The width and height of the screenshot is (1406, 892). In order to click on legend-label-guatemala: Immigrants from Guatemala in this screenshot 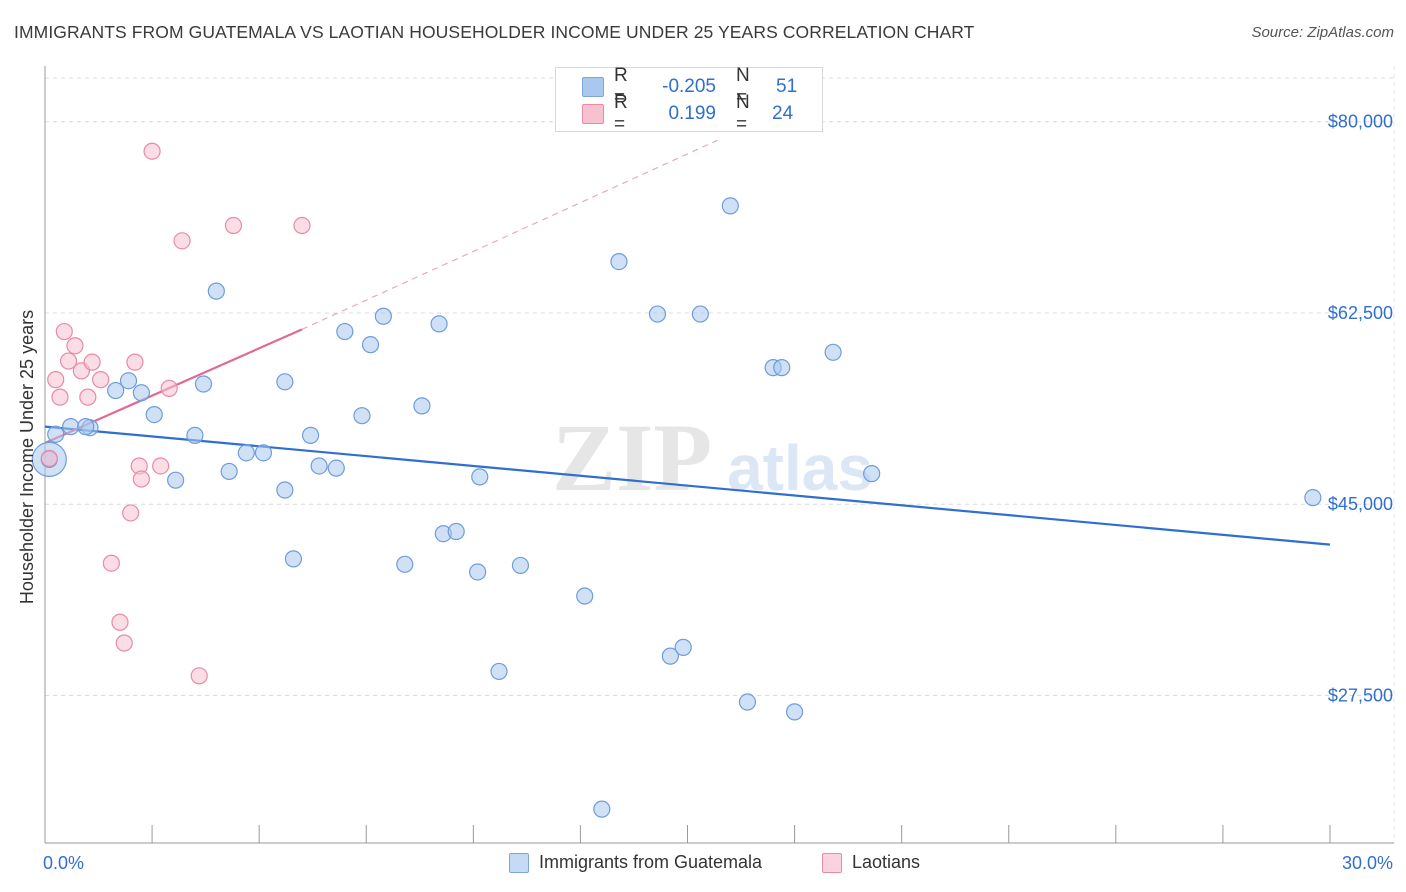, I will do `click(651, 862)`.